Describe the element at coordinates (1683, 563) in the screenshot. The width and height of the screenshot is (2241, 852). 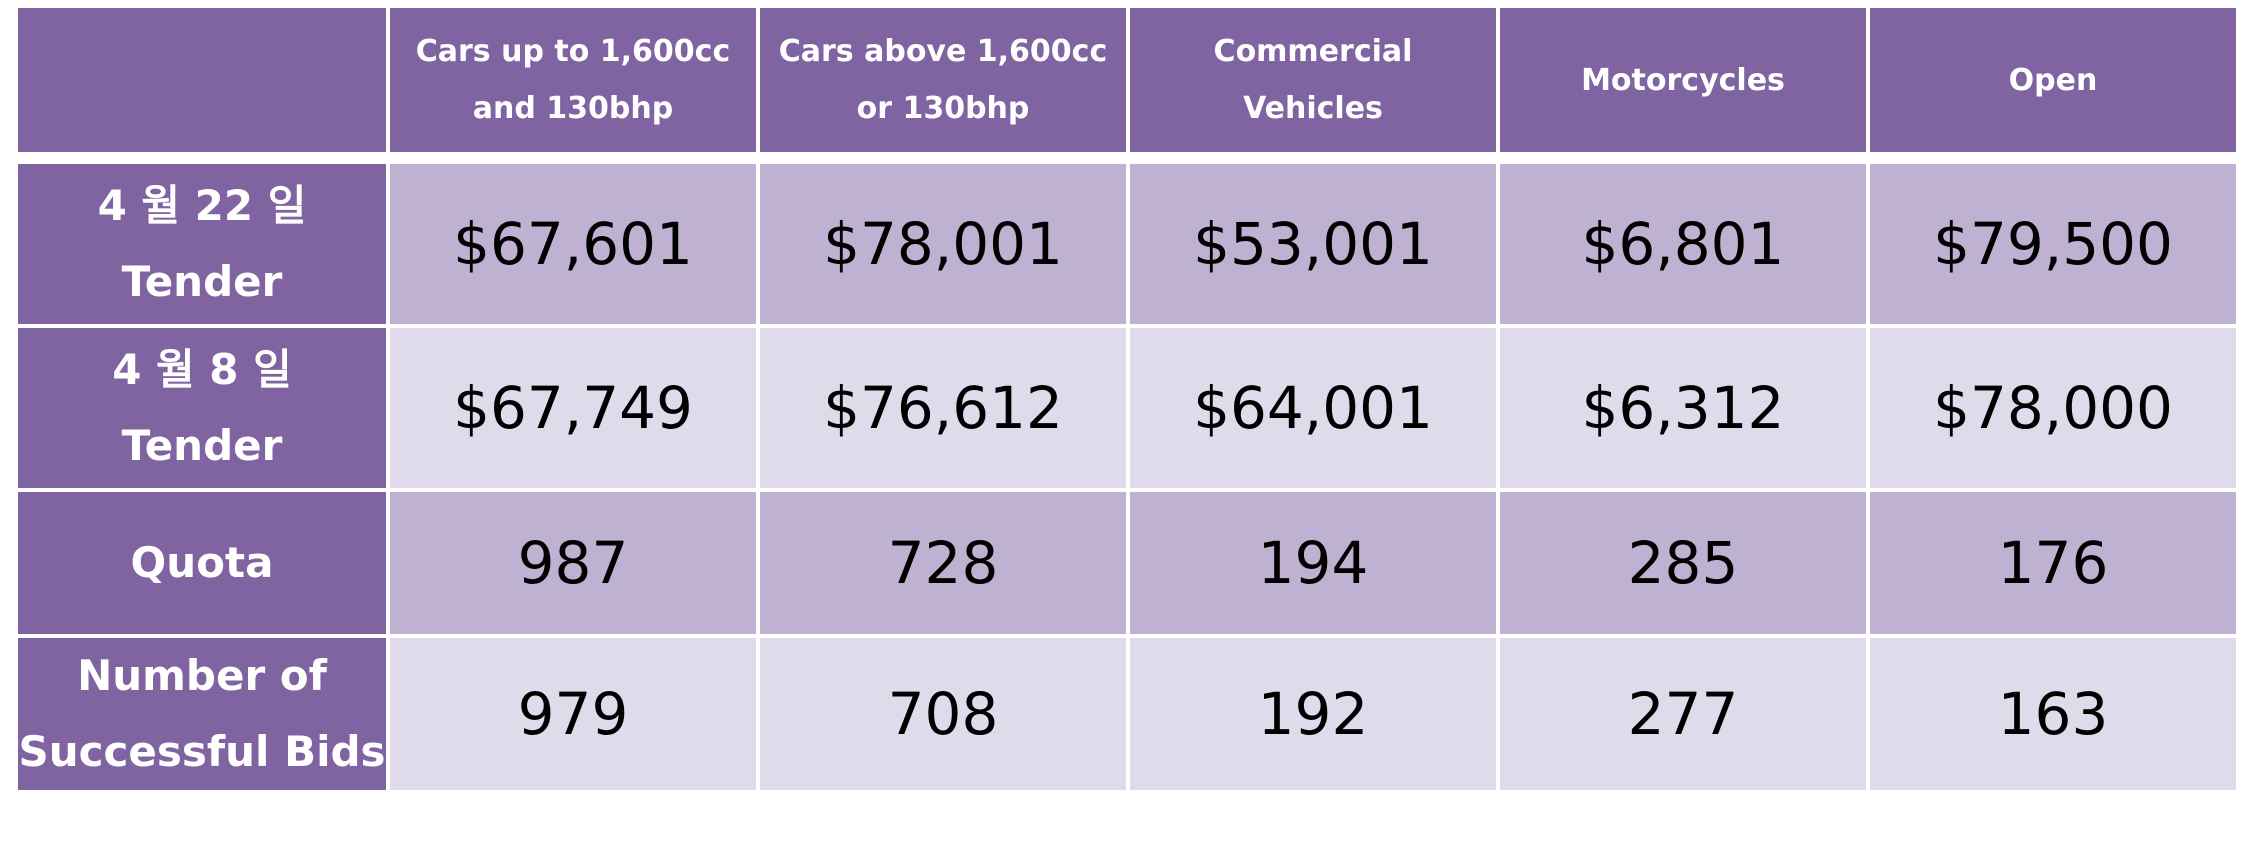
I see `table-cell: 285` at that location.